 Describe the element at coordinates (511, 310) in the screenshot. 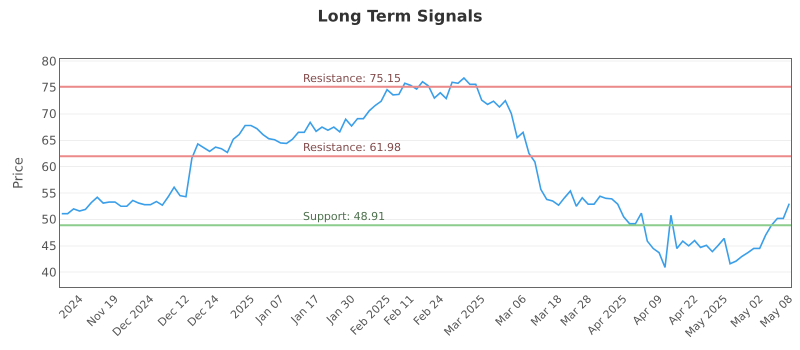

I see `x-tick-label: Mar 06` at that location.